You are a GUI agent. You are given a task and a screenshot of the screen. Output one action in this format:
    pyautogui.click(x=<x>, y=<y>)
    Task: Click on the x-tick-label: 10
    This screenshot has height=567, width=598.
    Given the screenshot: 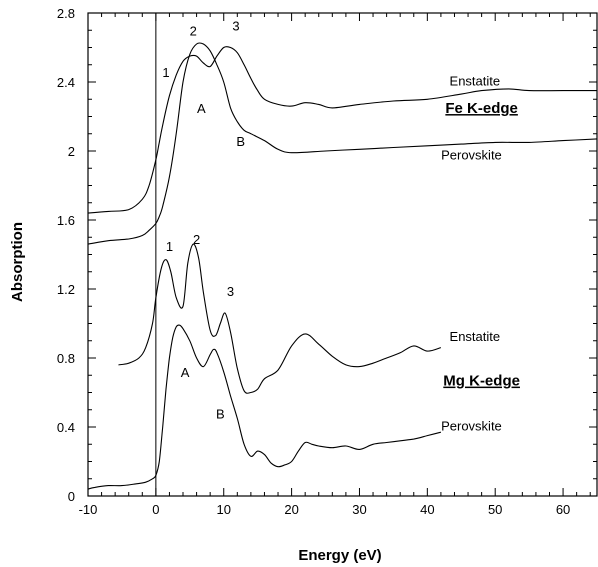 What is the action you would take?
    pyautogui.click(x=223, y=509)
    